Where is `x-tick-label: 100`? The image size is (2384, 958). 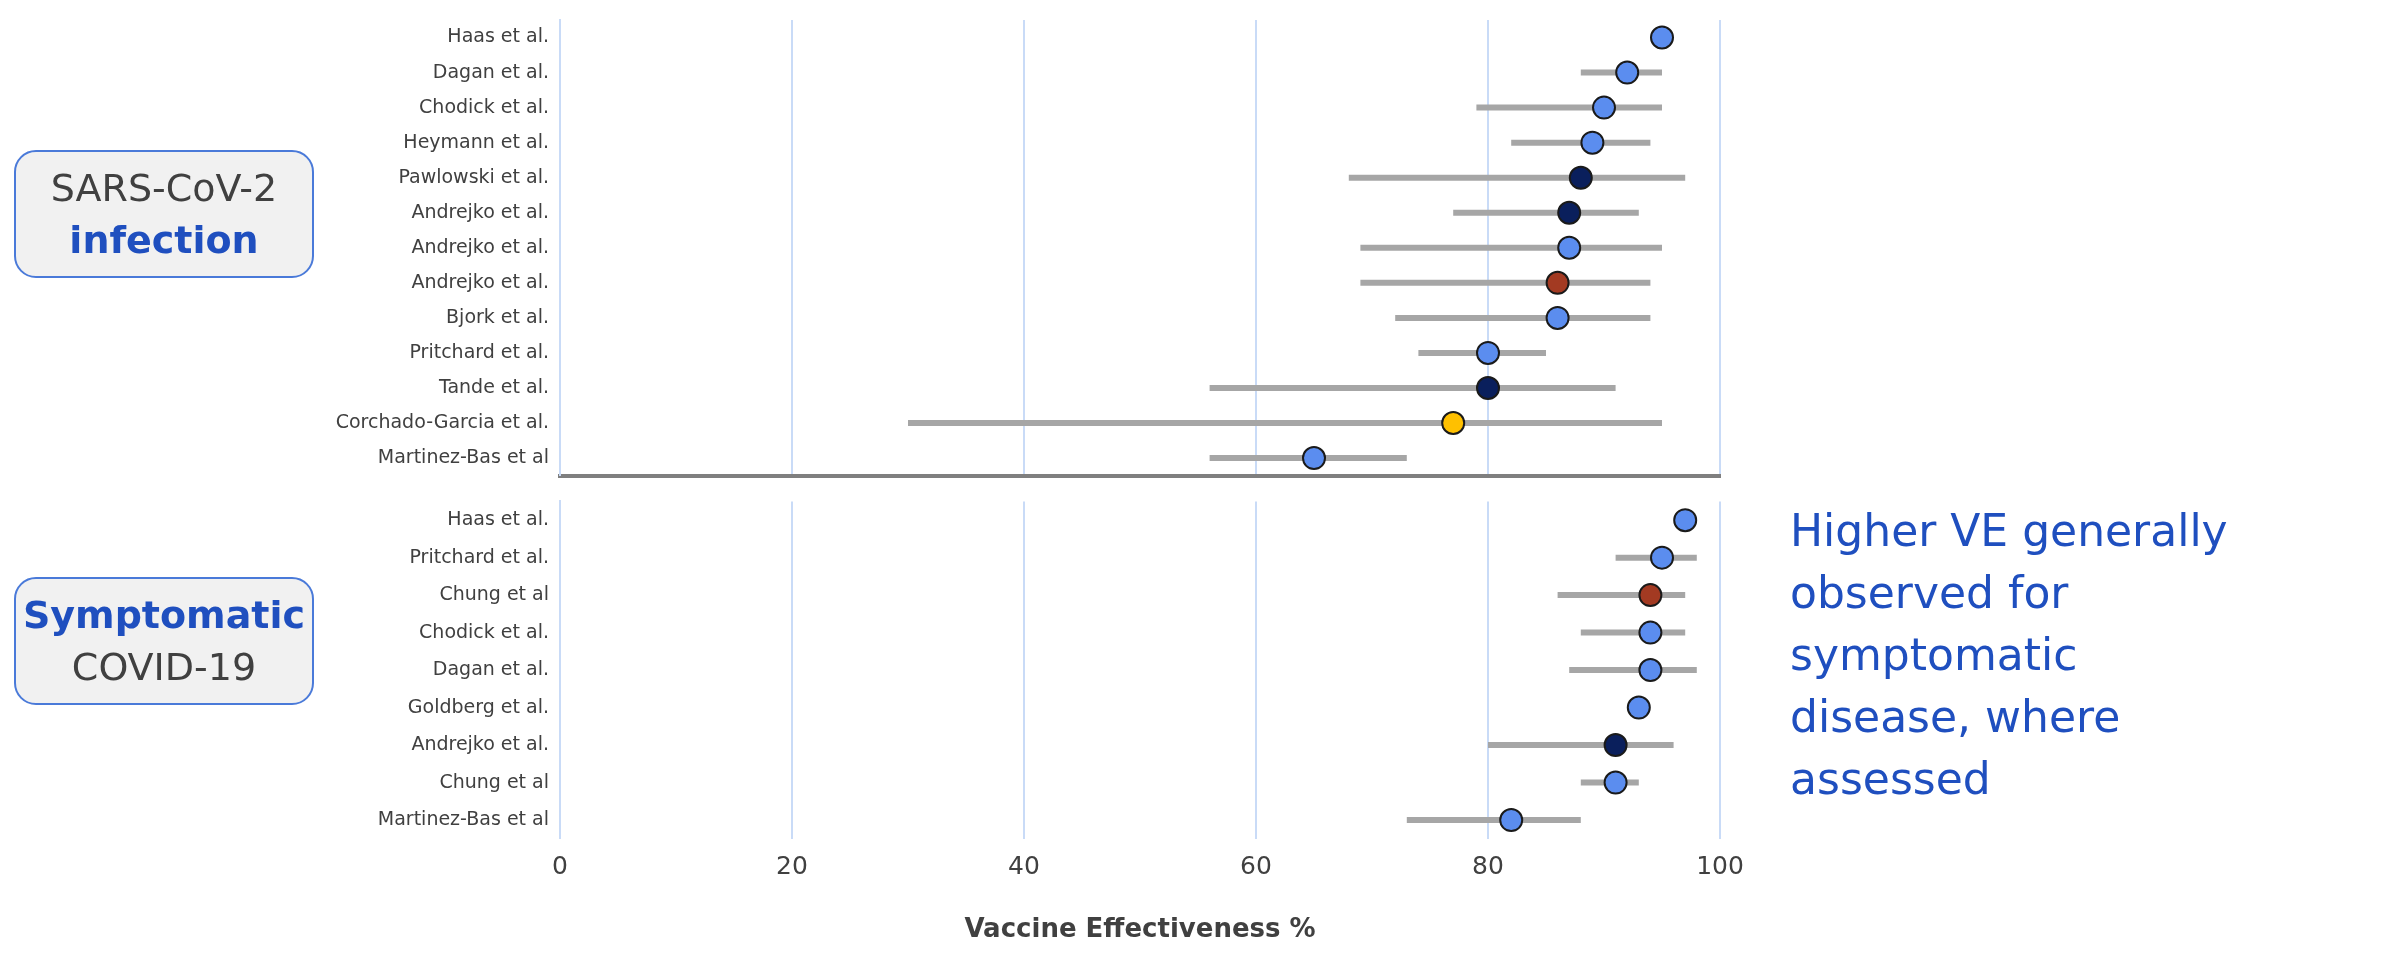 x-tick-label: 100 is located at coordinates (1720, 866).